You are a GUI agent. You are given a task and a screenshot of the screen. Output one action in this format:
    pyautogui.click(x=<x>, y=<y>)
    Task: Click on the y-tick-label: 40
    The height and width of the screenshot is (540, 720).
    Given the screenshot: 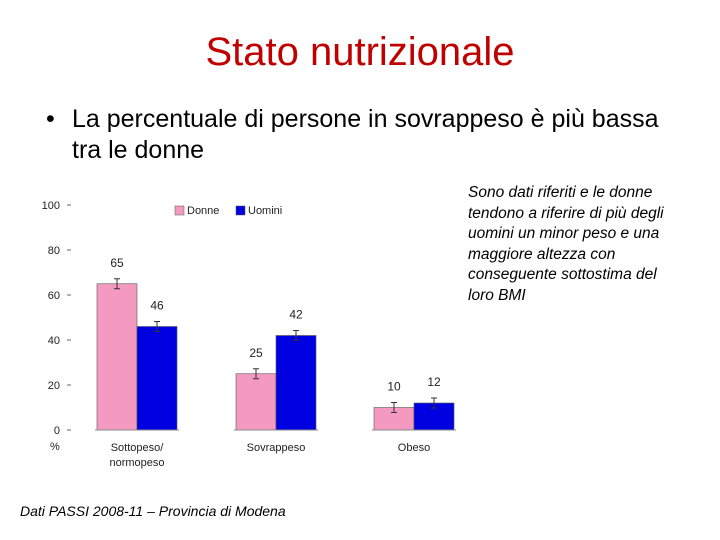 What is the action you would take?
    pyautogui.click(x=54, y=341)
    